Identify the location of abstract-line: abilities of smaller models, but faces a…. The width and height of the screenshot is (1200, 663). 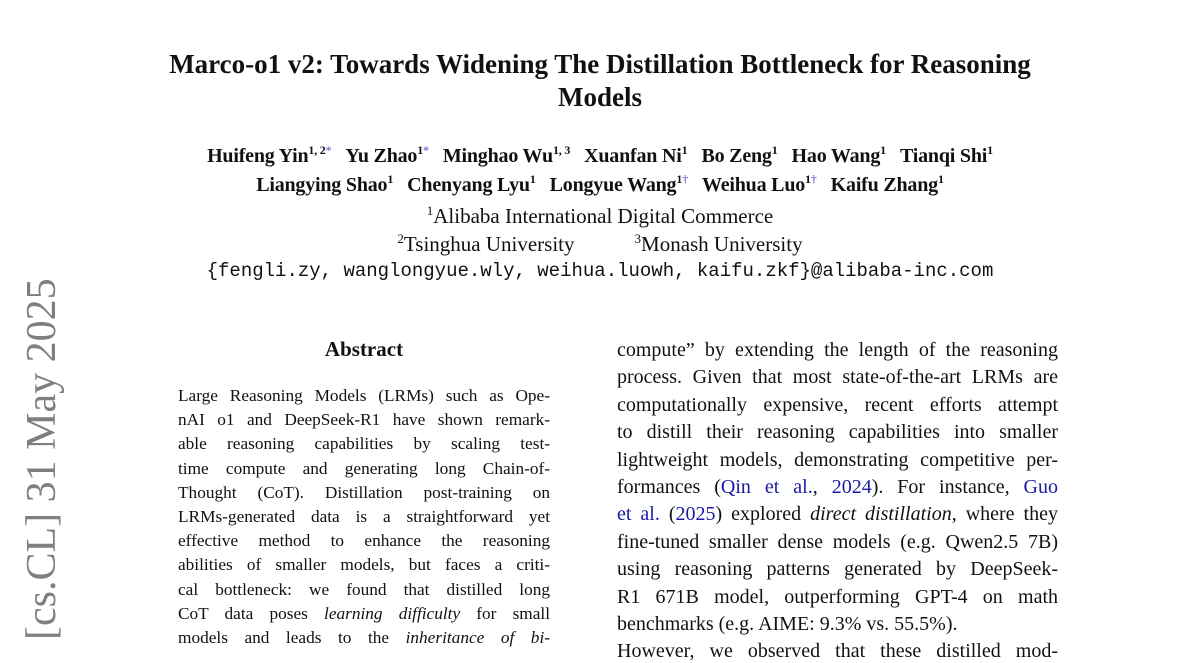
(364, 565).